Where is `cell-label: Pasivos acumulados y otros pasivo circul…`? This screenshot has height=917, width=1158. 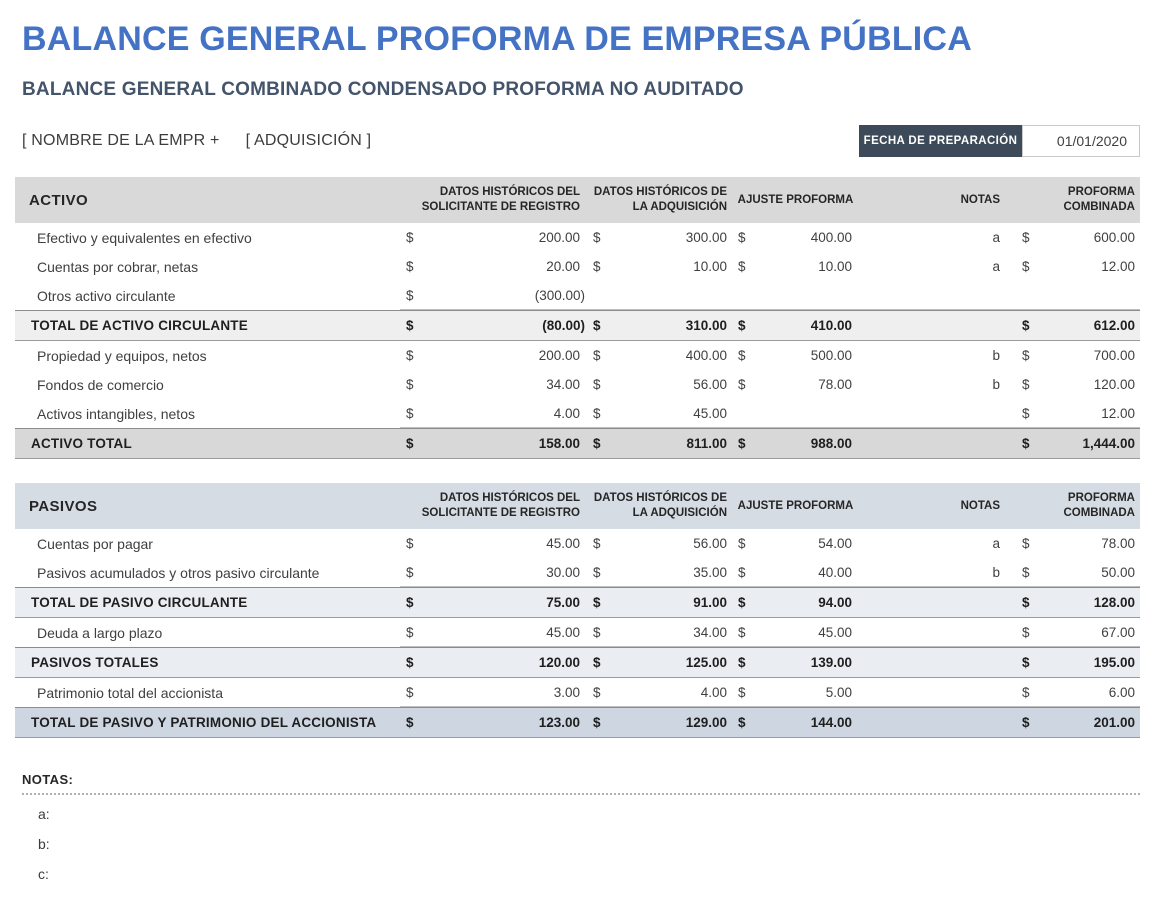
cell-label: Pasivos acumulados y otros pasivo circul… is located at coordinates (178, 572).